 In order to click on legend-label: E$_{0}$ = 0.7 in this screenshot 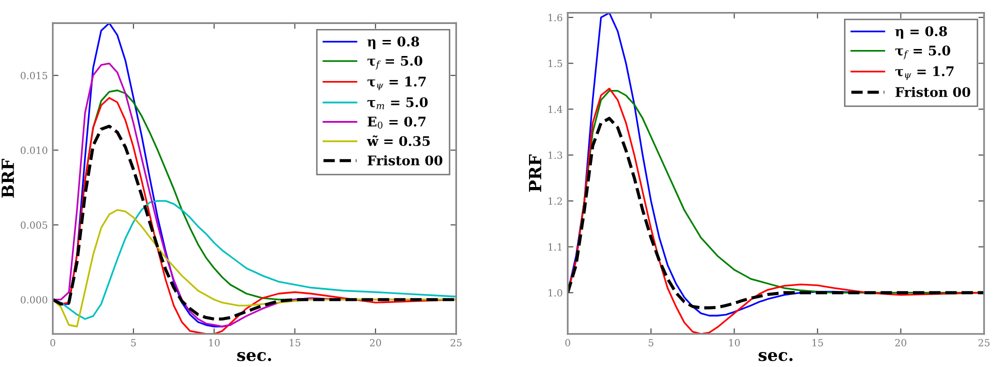, I will do `click(397, 122)`.